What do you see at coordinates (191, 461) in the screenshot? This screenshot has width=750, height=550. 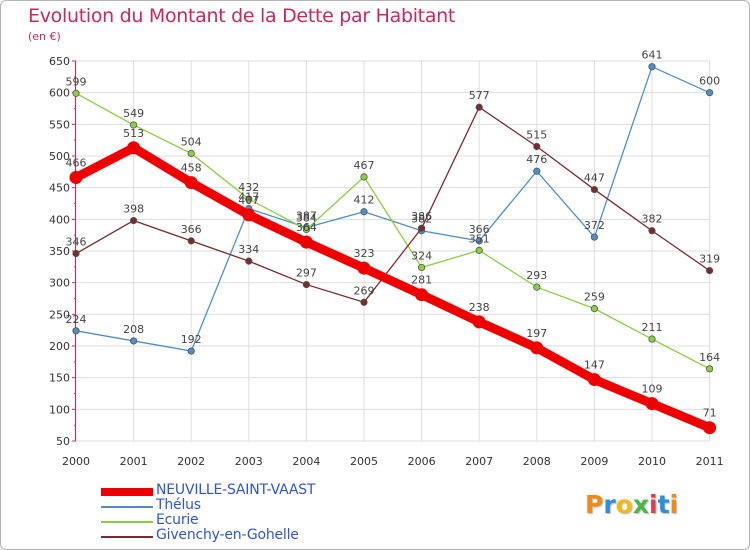 I see `x-tick-label: 2002` at bounding box center [191, 461].